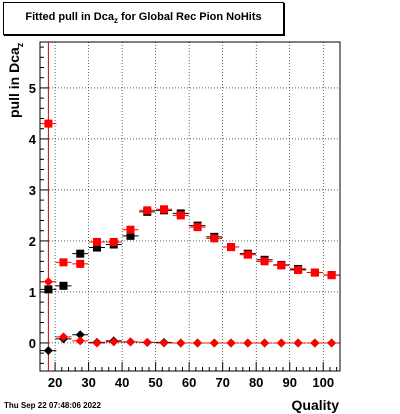 The image size is (400, 414). I want to click on y-tick-label: 1, so click(32, 292).